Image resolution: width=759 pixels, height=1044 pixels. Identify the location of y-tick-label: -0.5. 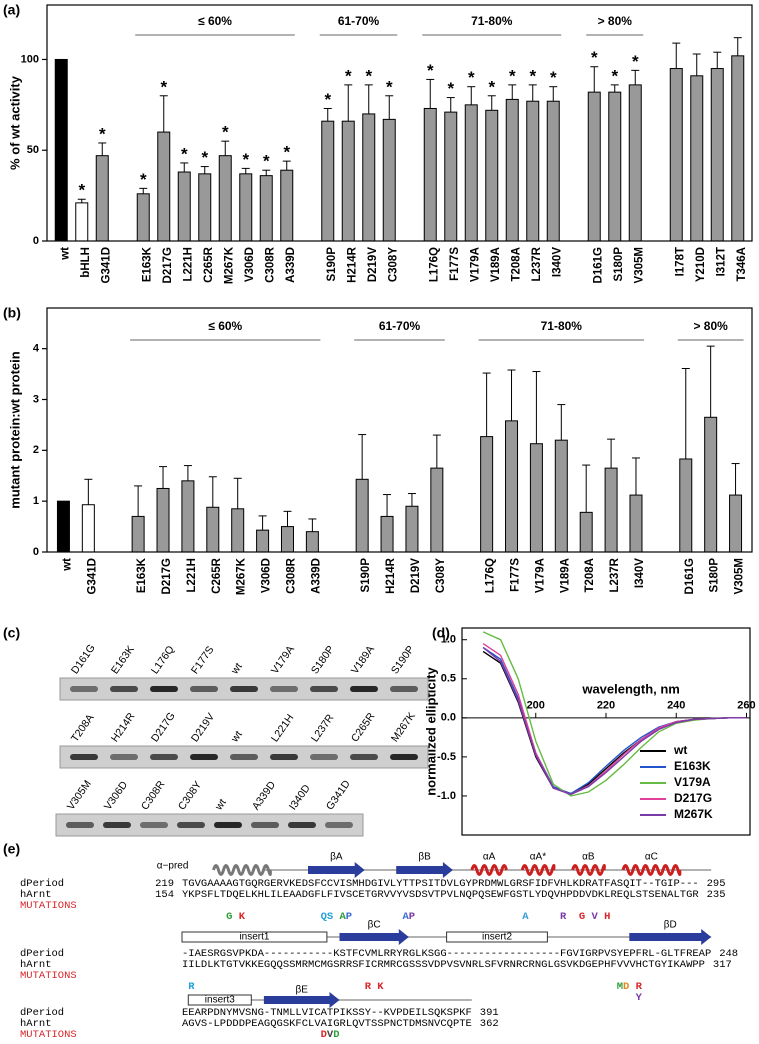
(446, 757).